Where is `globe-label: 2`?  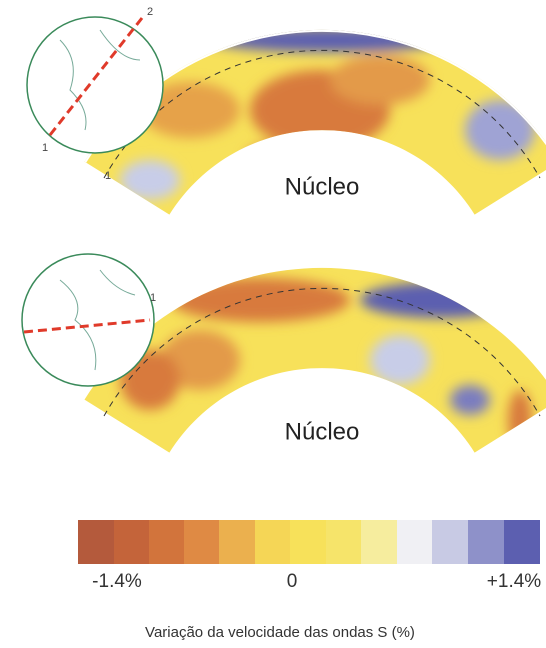 globe-label: 2 is located at coordinates (150, 12).